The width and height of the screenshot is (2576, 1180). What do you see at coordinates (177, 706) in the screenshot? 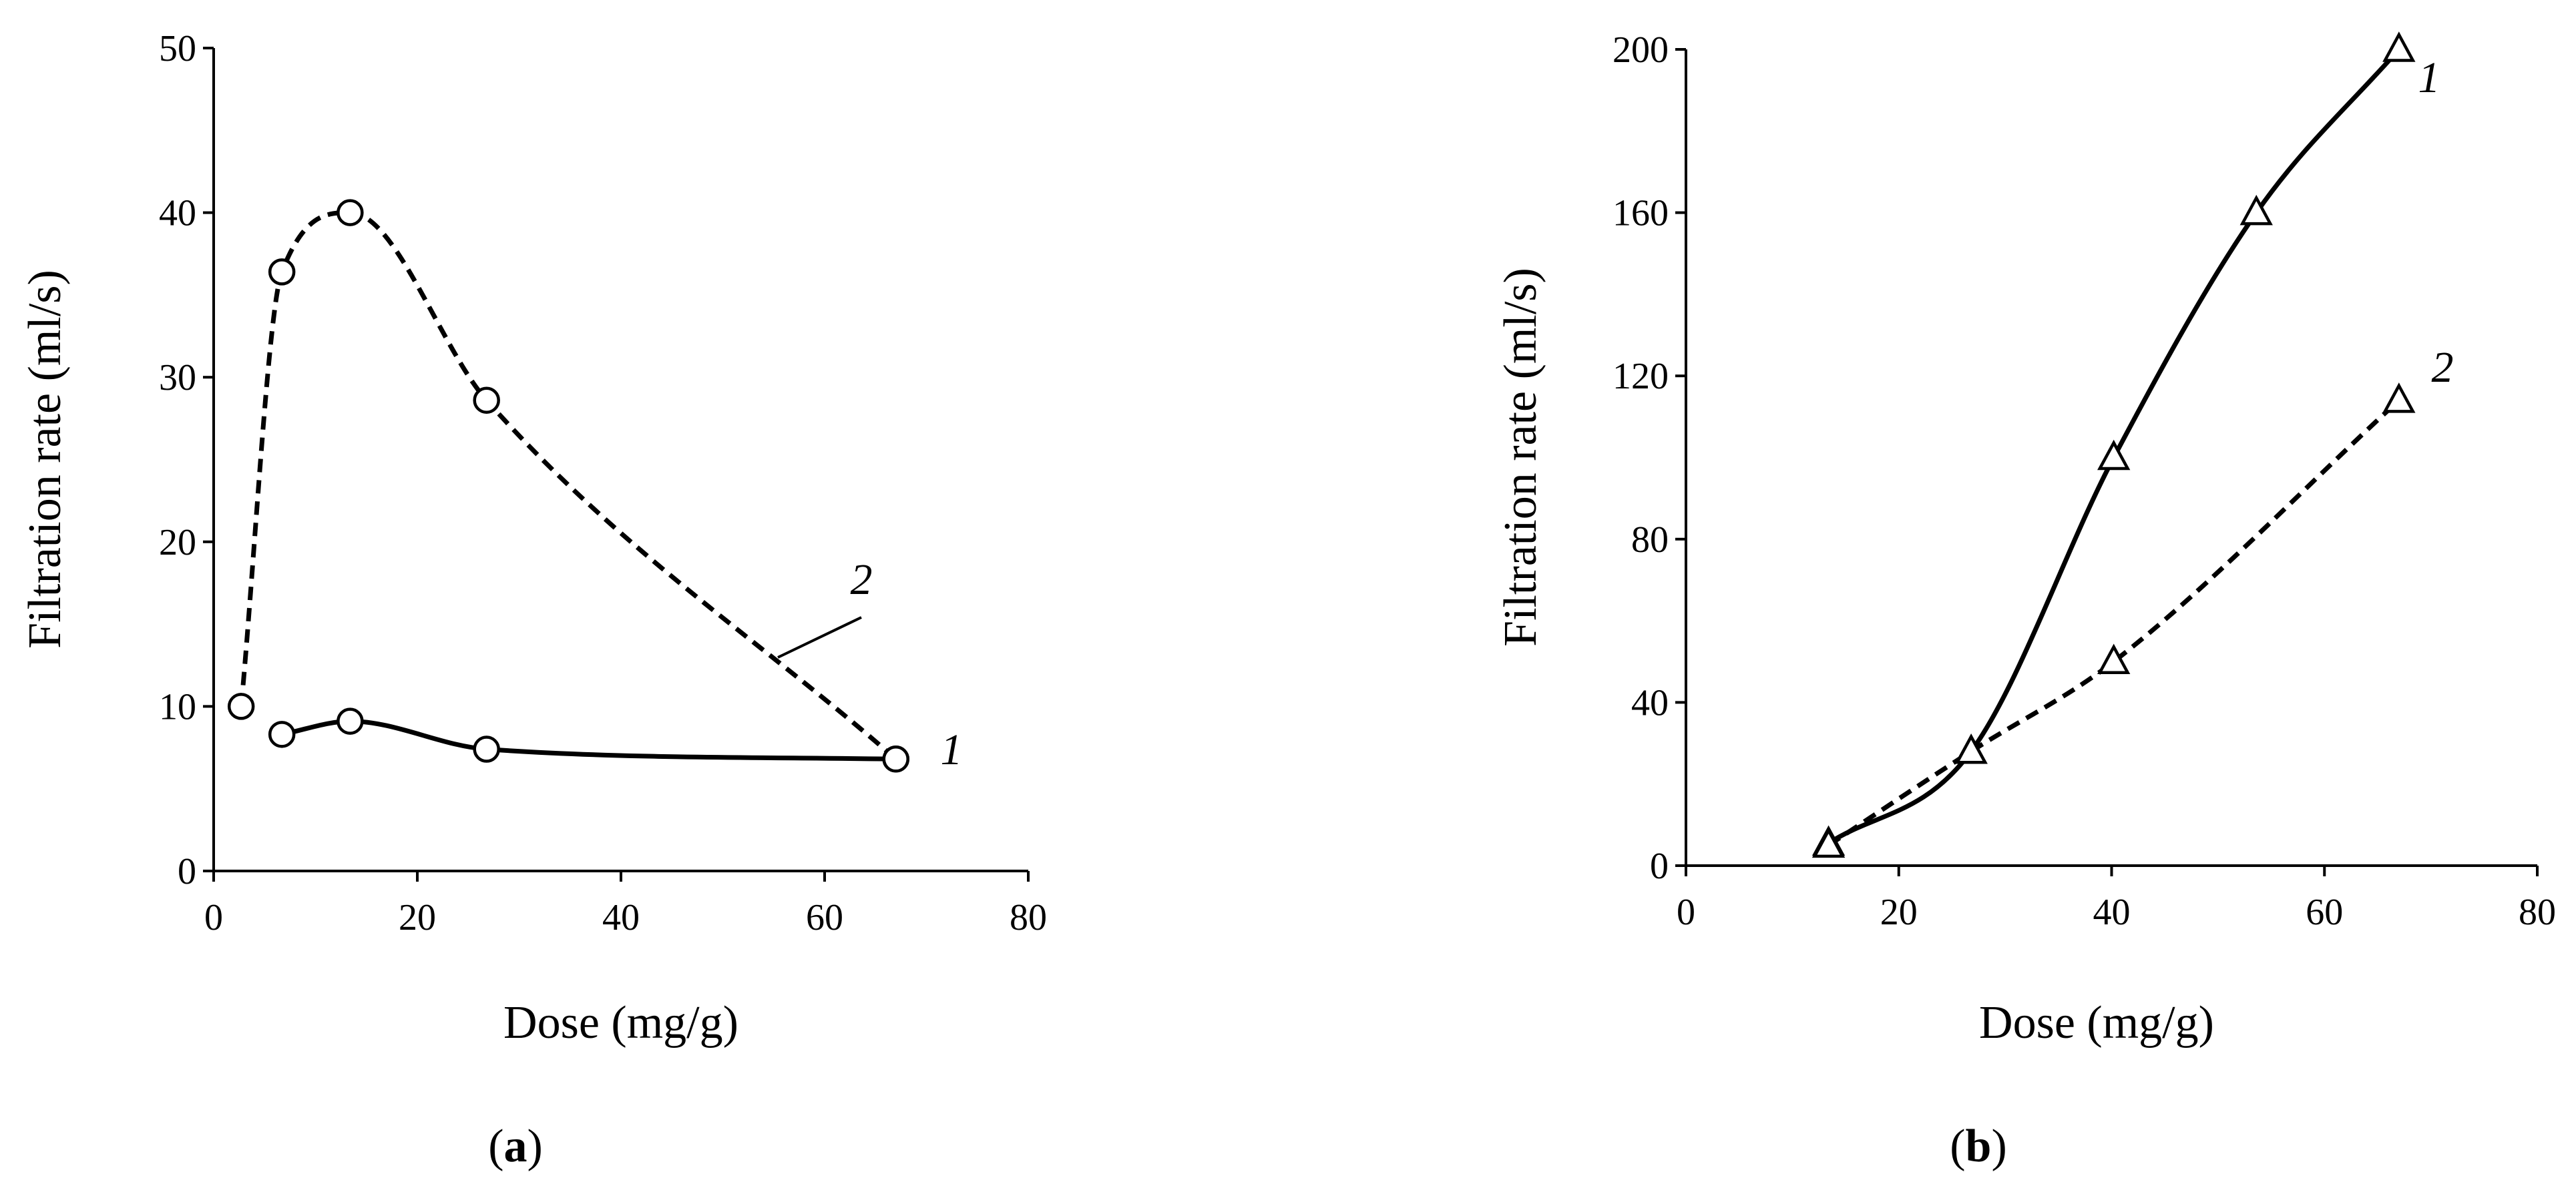
I see `y-tick-label: 10` at bounding box center [177, 706].